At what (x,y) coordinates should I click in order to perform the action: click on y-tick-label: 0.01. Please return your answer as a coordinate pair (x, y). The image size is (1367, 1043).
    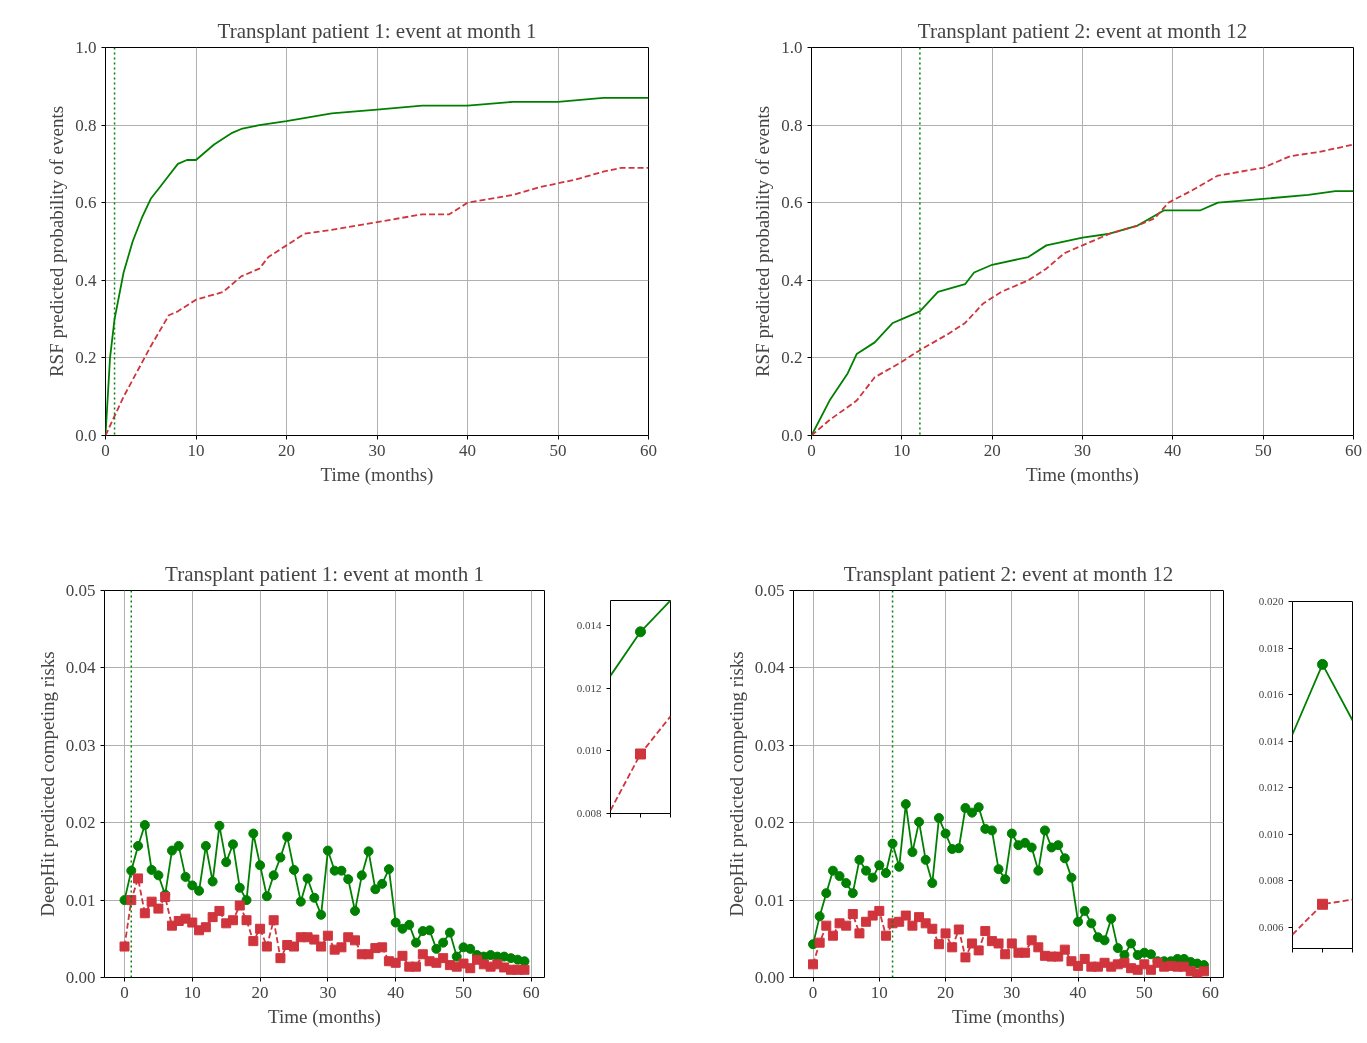
    Looking at the image, I should click on (80, 900).